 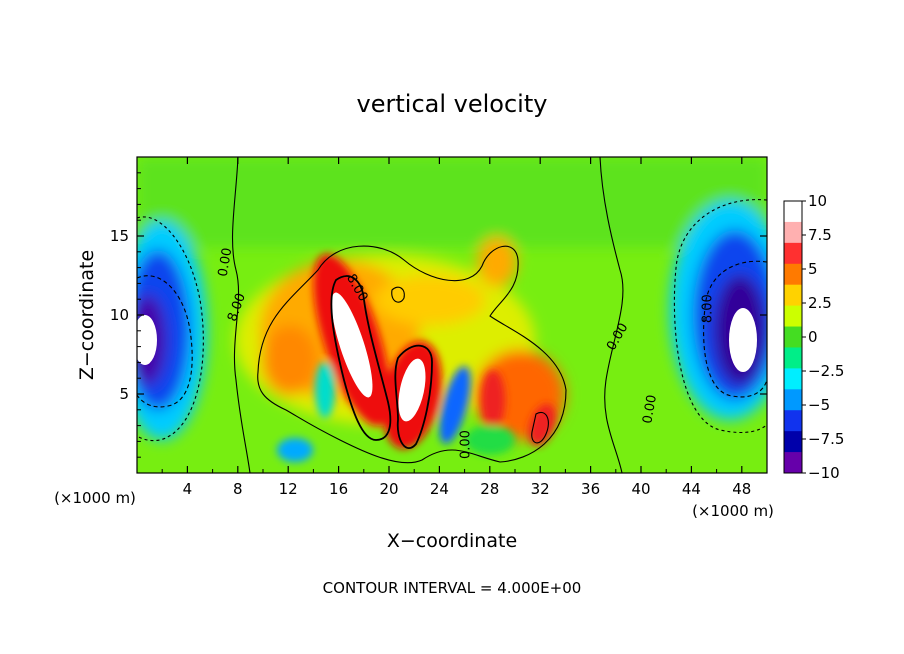 I want to click on colorbar-label: −5, so click(x=819, y=405).